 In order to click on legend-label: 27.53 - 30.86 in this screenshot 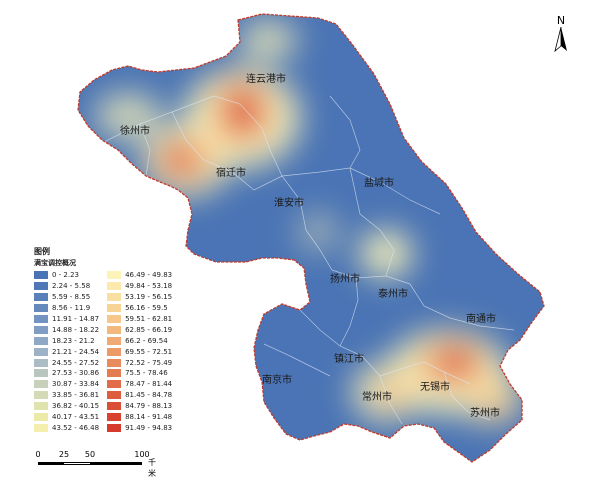, I will do `click(76, 373)`.